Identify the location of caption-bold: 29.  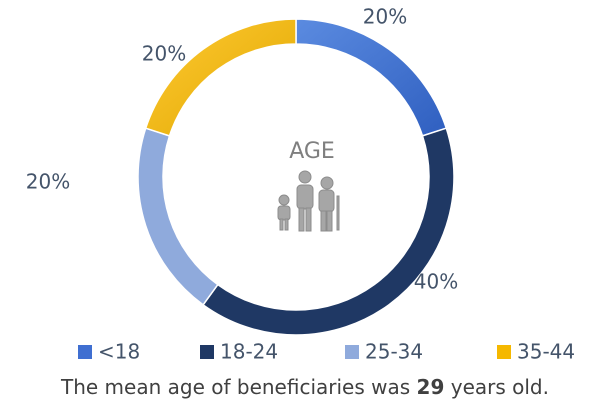
(431, 387).